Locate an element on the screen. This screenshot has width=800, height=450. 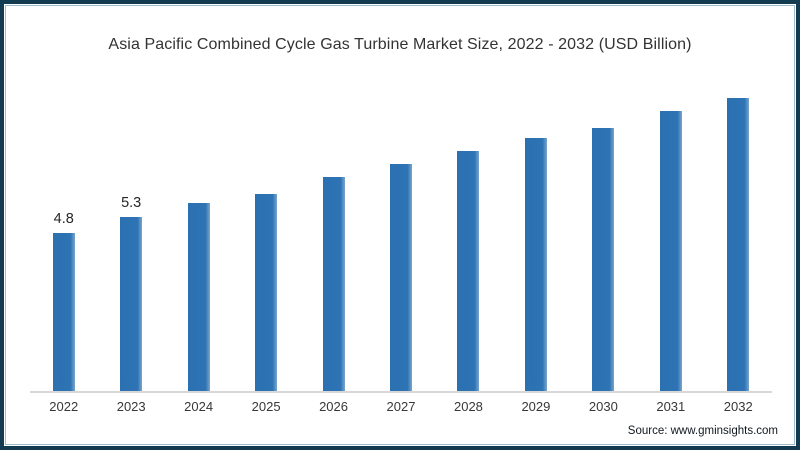
x-axis-label: 2027 is located at coordinates (401, 406).